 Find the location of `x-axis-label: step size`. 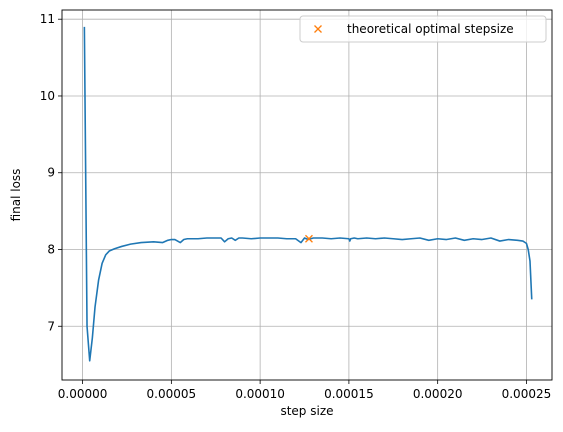

x-axis-label: step size is located at coordinates (306, 411).